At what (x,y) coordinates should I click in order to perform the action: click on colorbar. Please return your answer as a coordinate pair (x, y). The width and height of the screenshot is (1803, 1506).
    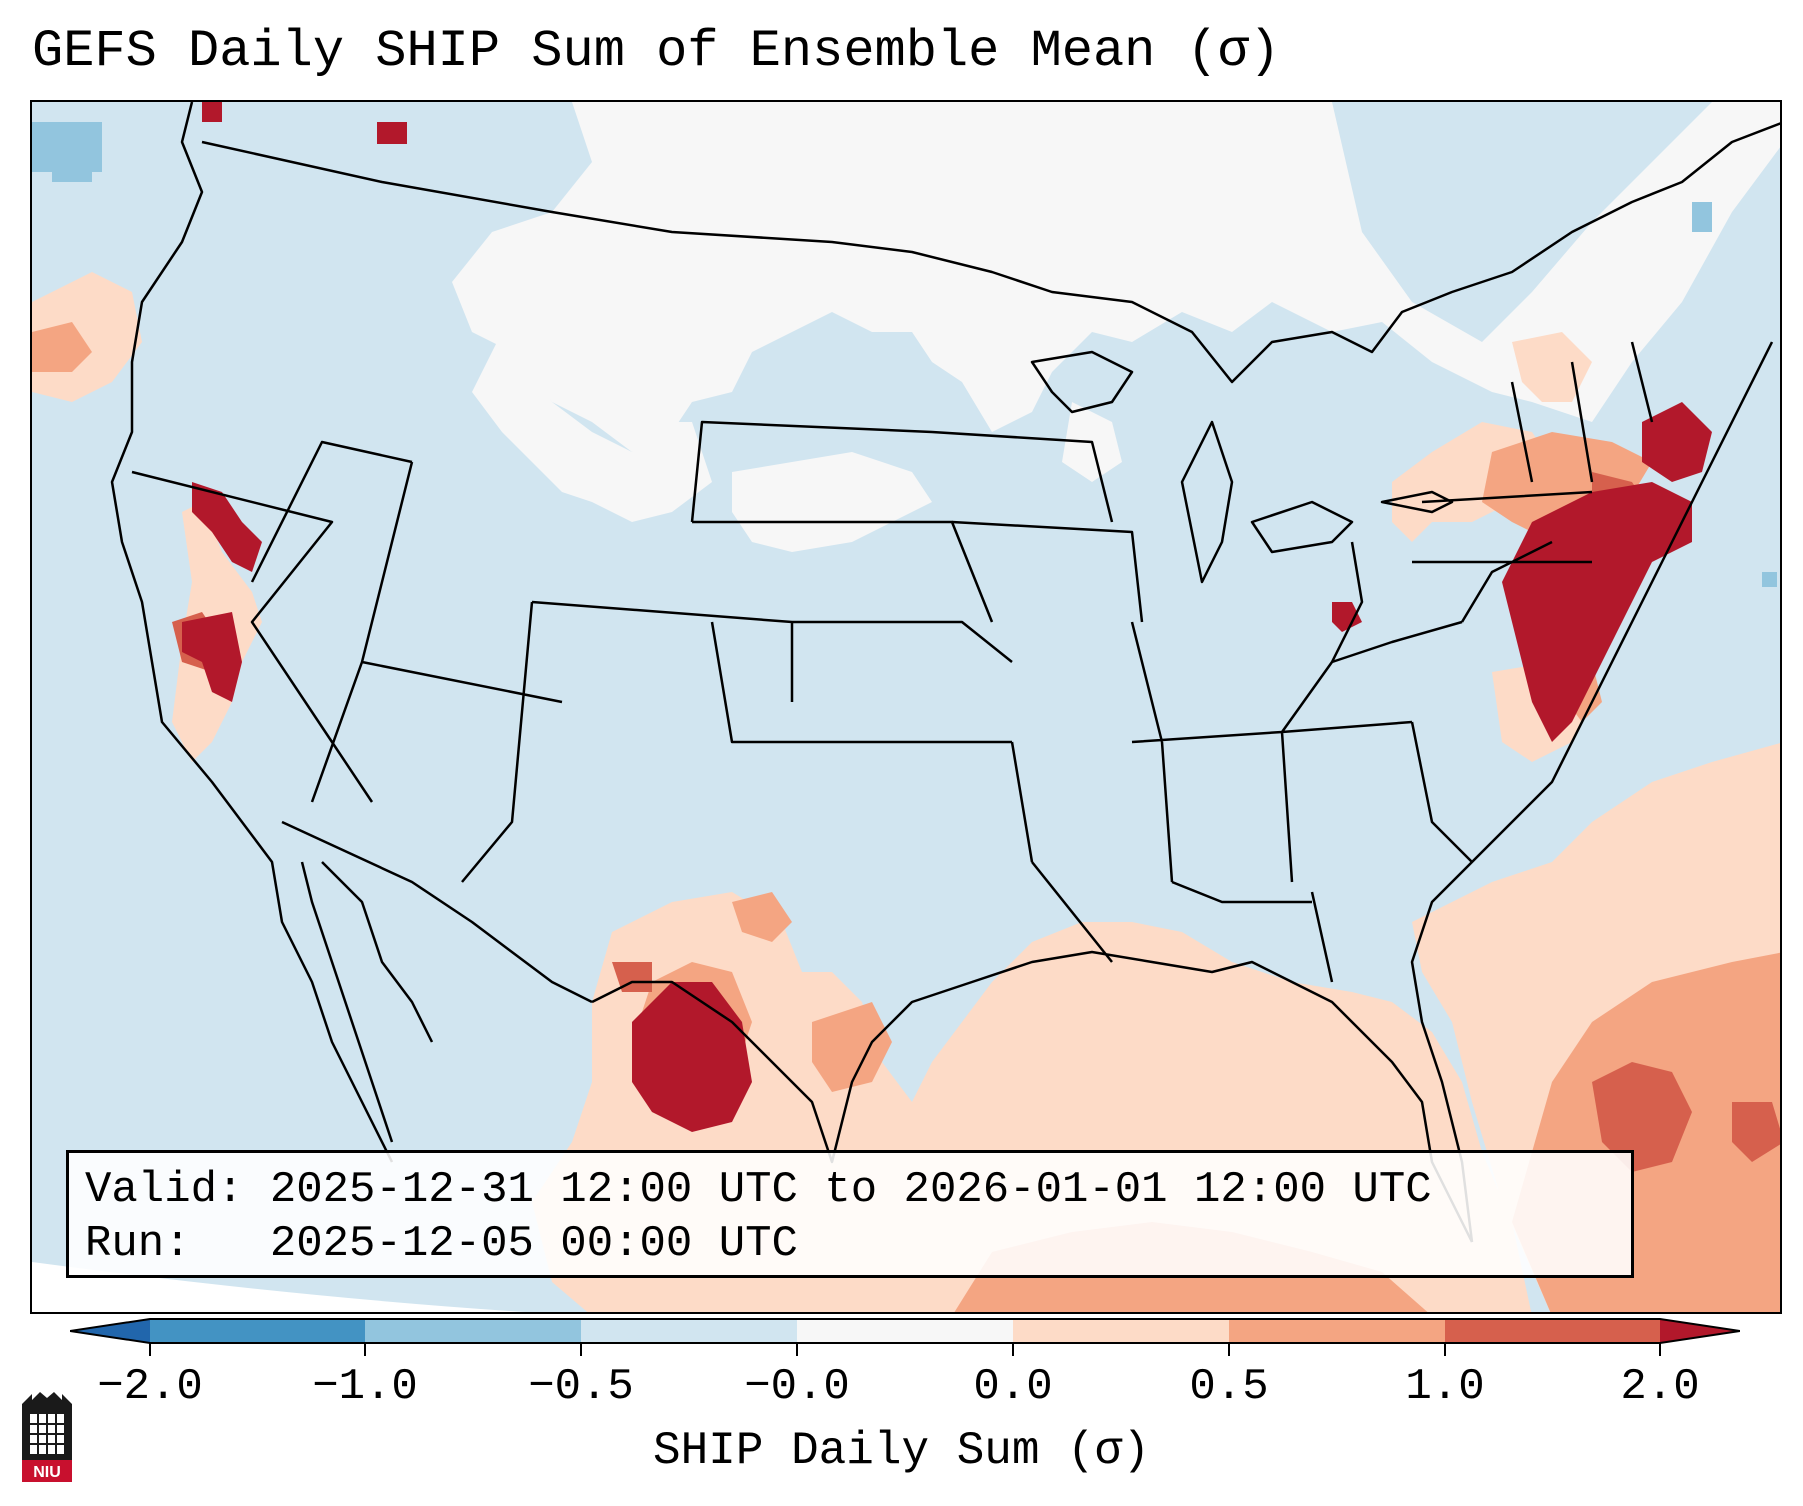
    Looking at the image, I should click on (905, 1337).